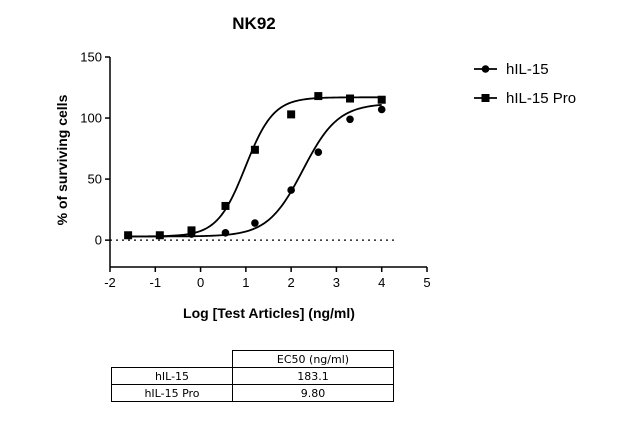  Describe the element at coordinates (172, 376) in the screenshot. I see `table-row-label: hIL-15` at that location.